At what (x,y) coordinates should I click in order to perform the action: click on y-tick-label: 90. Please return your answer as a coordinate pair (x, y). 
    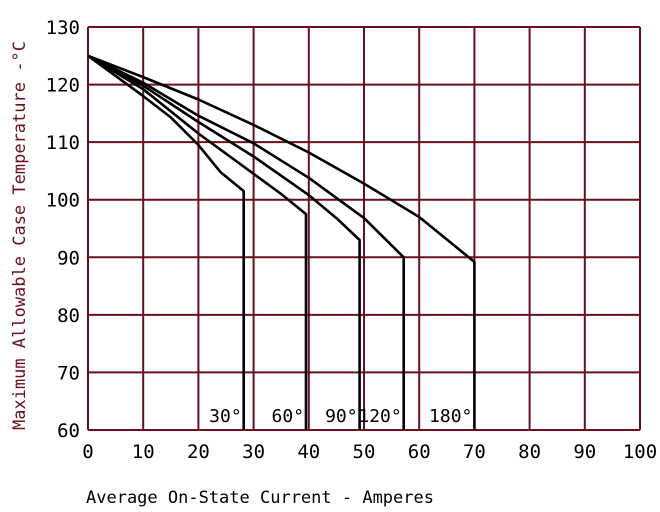
    Looking at the image, I should click on (68, 258).